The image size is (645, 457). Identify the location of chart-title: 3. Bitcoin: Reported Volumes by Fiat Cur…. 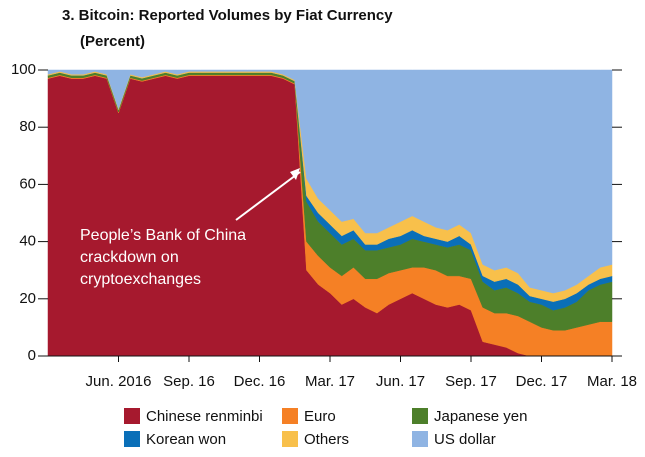
(227, 15).